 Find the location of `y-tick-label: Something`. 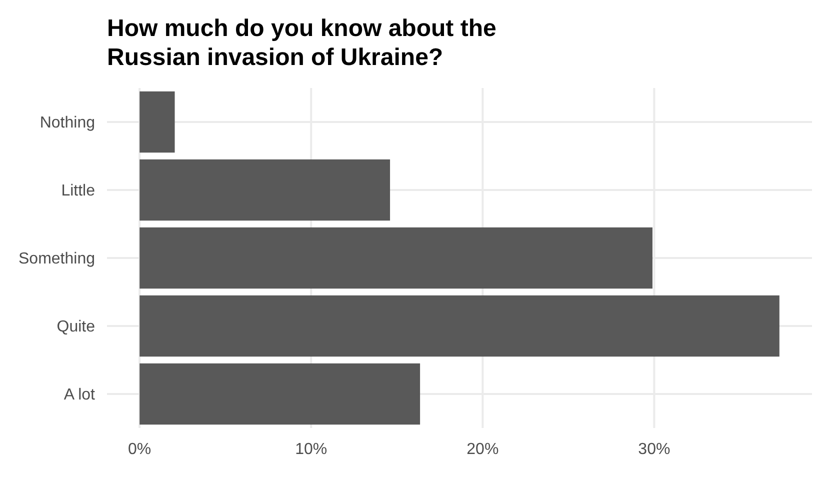

y-tick-label: Something is located at coordinates (56, 259).